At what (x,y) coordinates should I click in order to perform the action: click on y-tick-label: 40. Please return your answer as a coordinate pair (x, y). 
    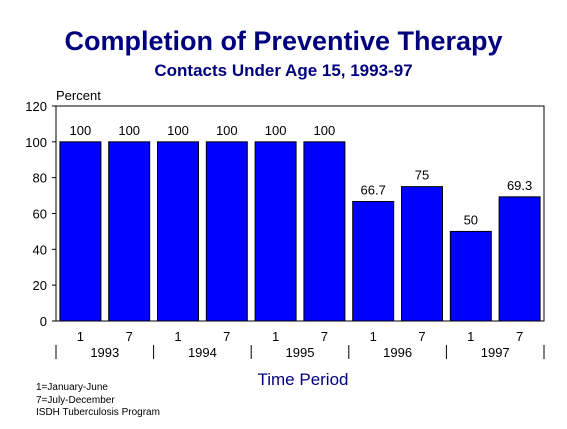
    Looking at the image, I should click on (40, 249).